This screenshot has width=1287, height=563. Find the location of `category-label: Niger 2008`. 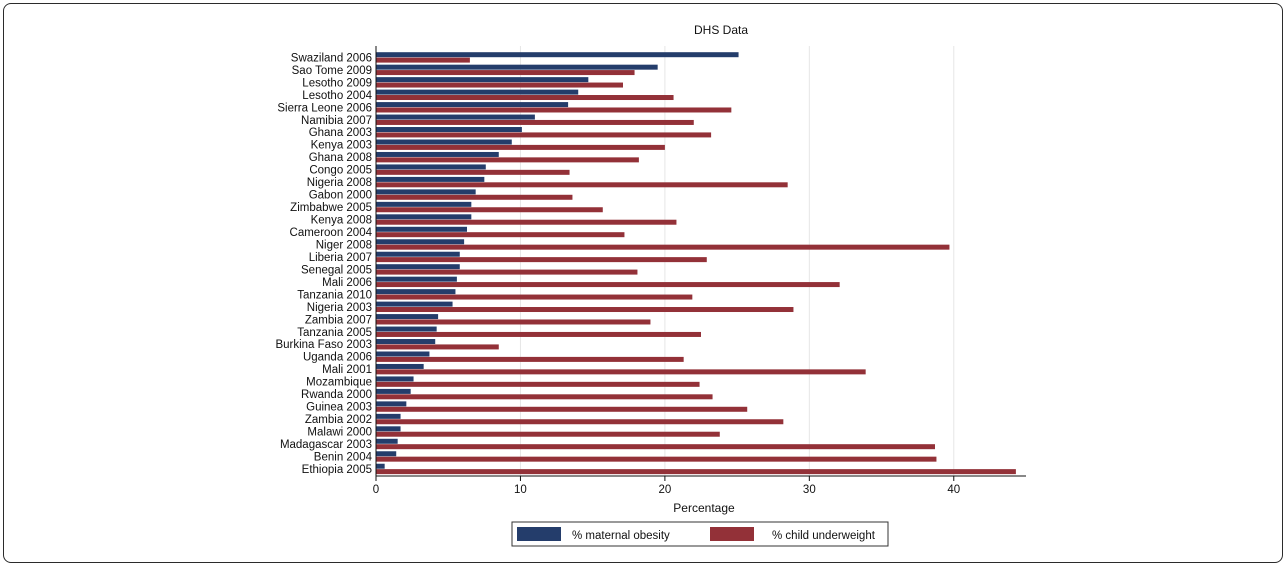

category-label: Niger 2008 is located at coordinates (344, 245).